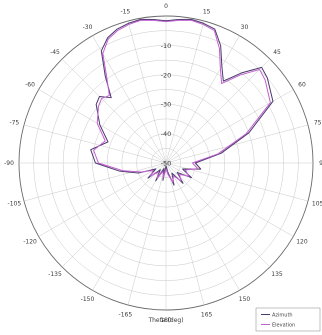  What do you see at coordinates (166, 134) in the screenshot?
I see `radial-tick-label: -40` at bounding box center [166, 134].